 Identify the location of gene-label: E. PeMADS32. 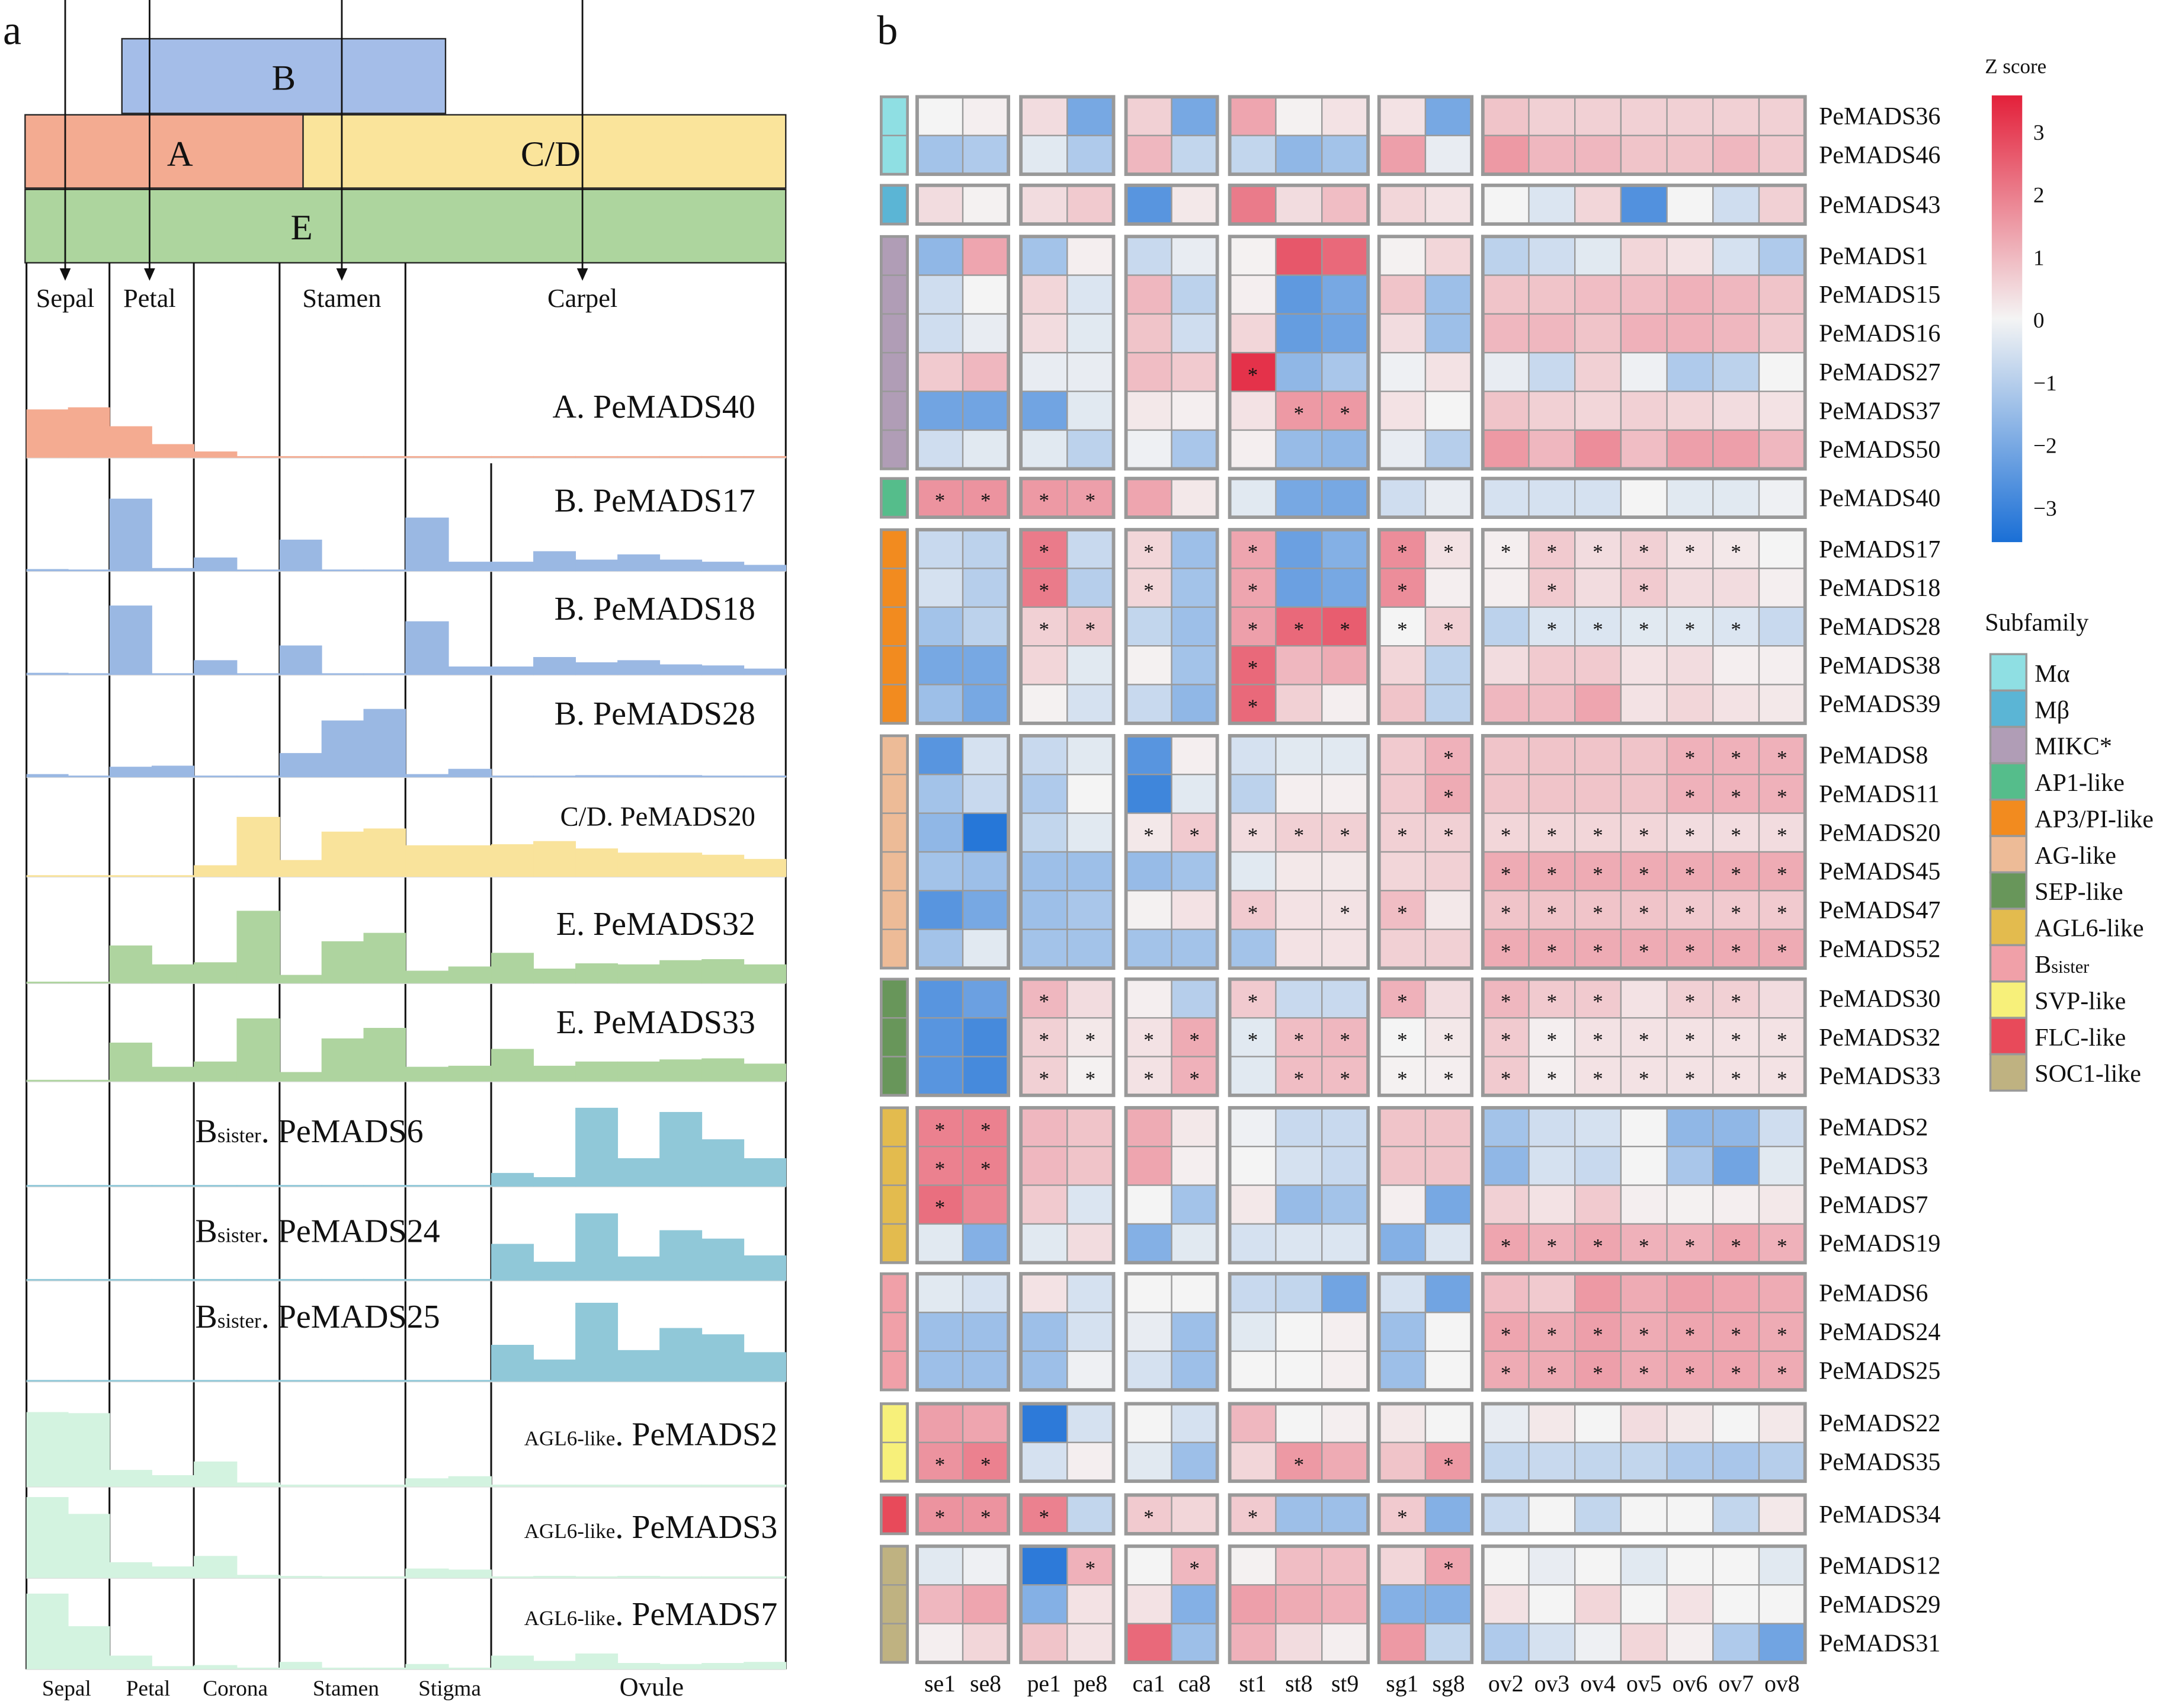
(655, 924).